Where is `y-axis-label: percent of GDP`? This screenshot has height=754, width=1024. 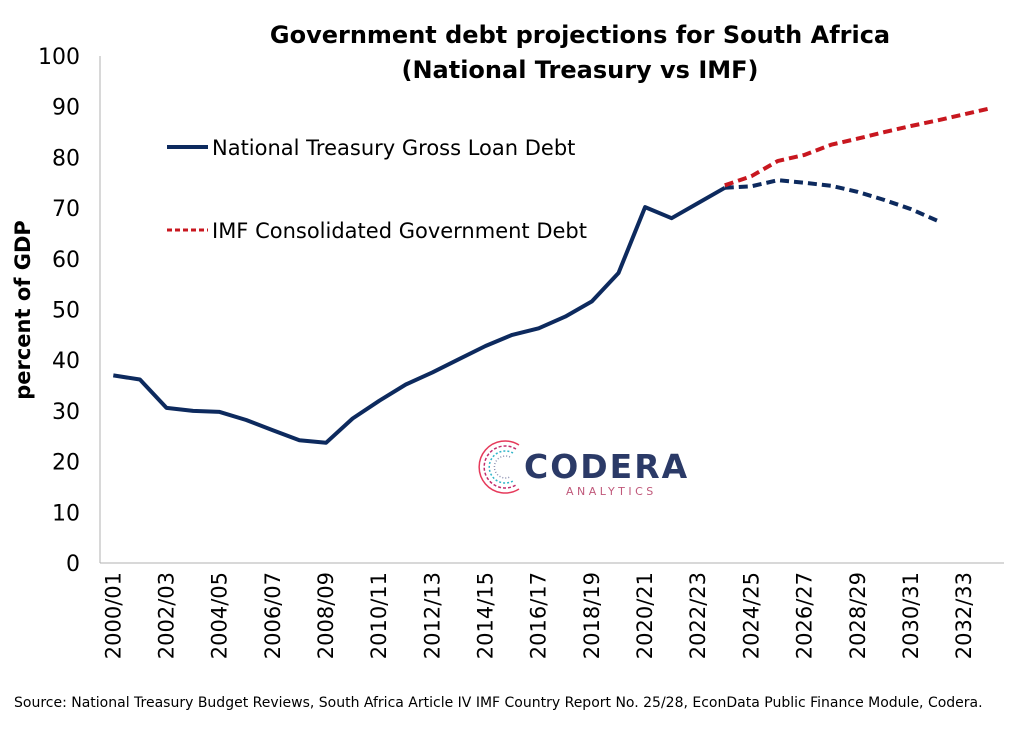
y-axis-label: percent of GDP is located at coordinates (23, 310).